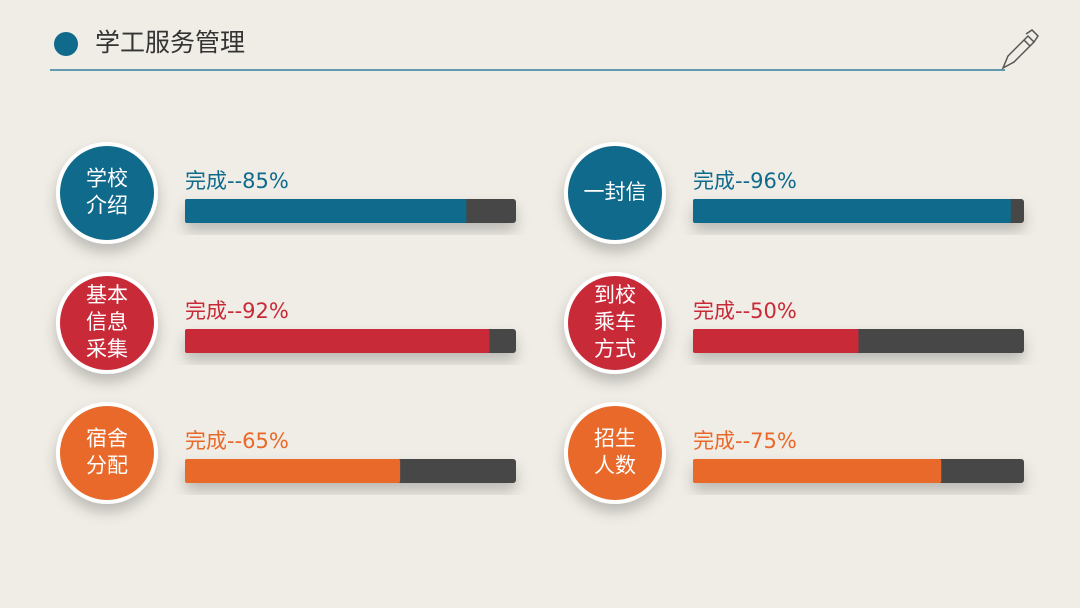 This screenshot has width=1080, height=608. I want to click on item-label: 完成--92%, so click(237, 311).